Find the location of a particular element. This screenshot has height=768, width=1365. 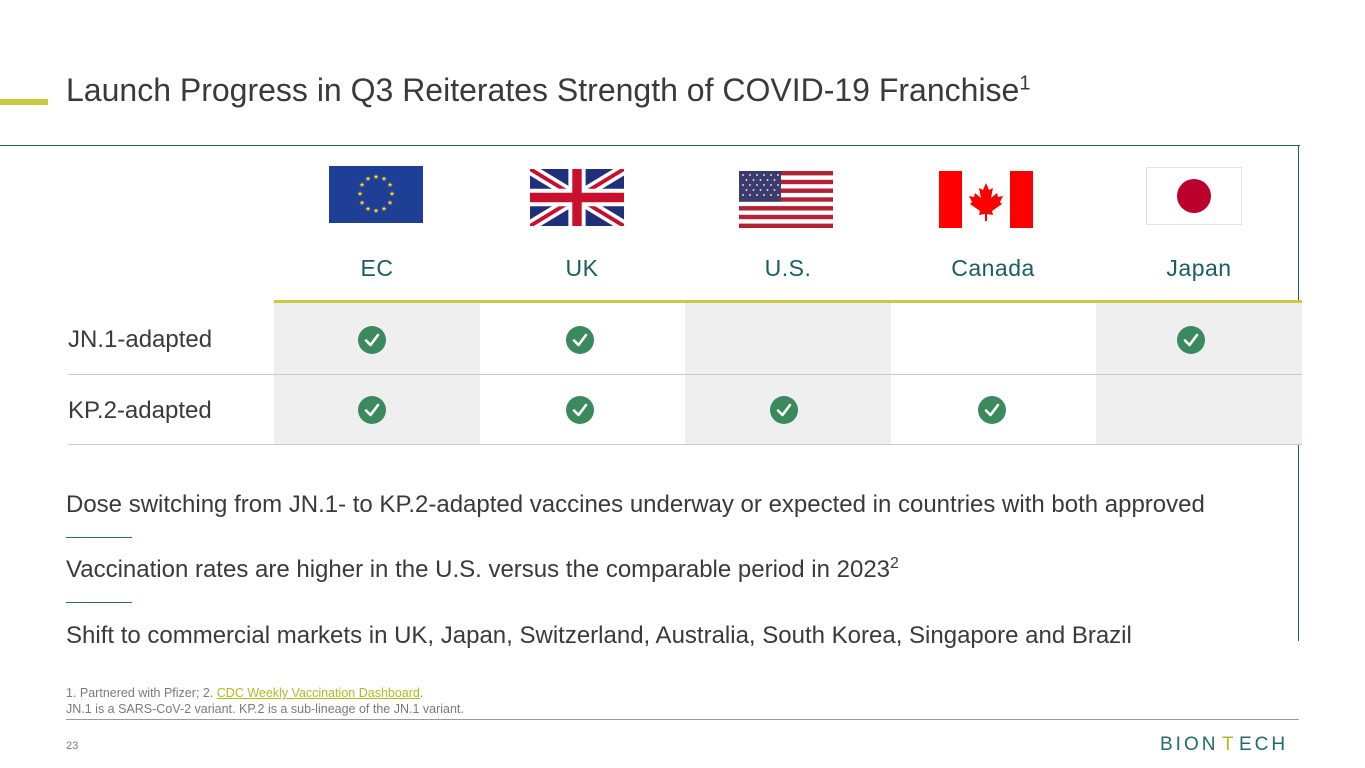

us-flag-icon is located at coordinates (786, 199).